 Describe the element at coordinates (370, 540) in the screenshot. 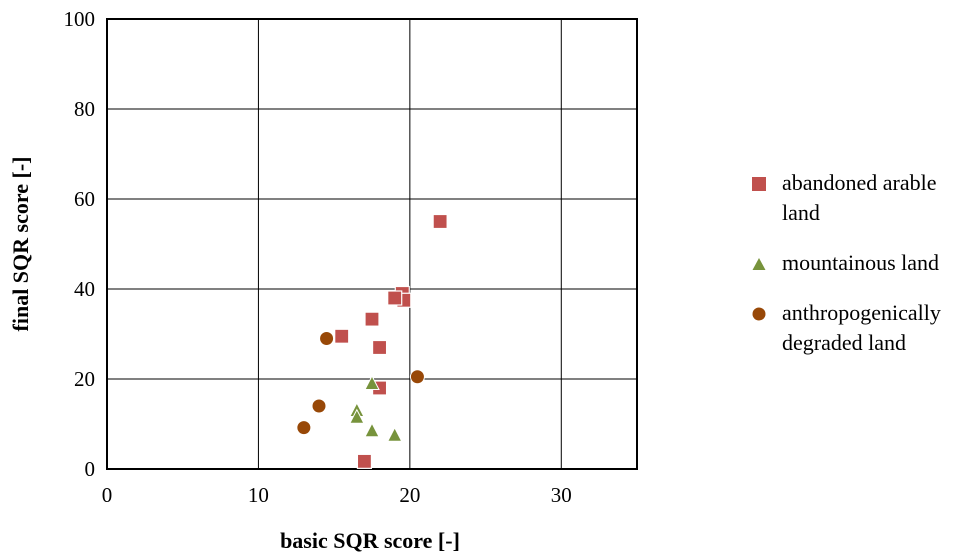

I see `x-axis-title: basic SQR score [-]` at that location.